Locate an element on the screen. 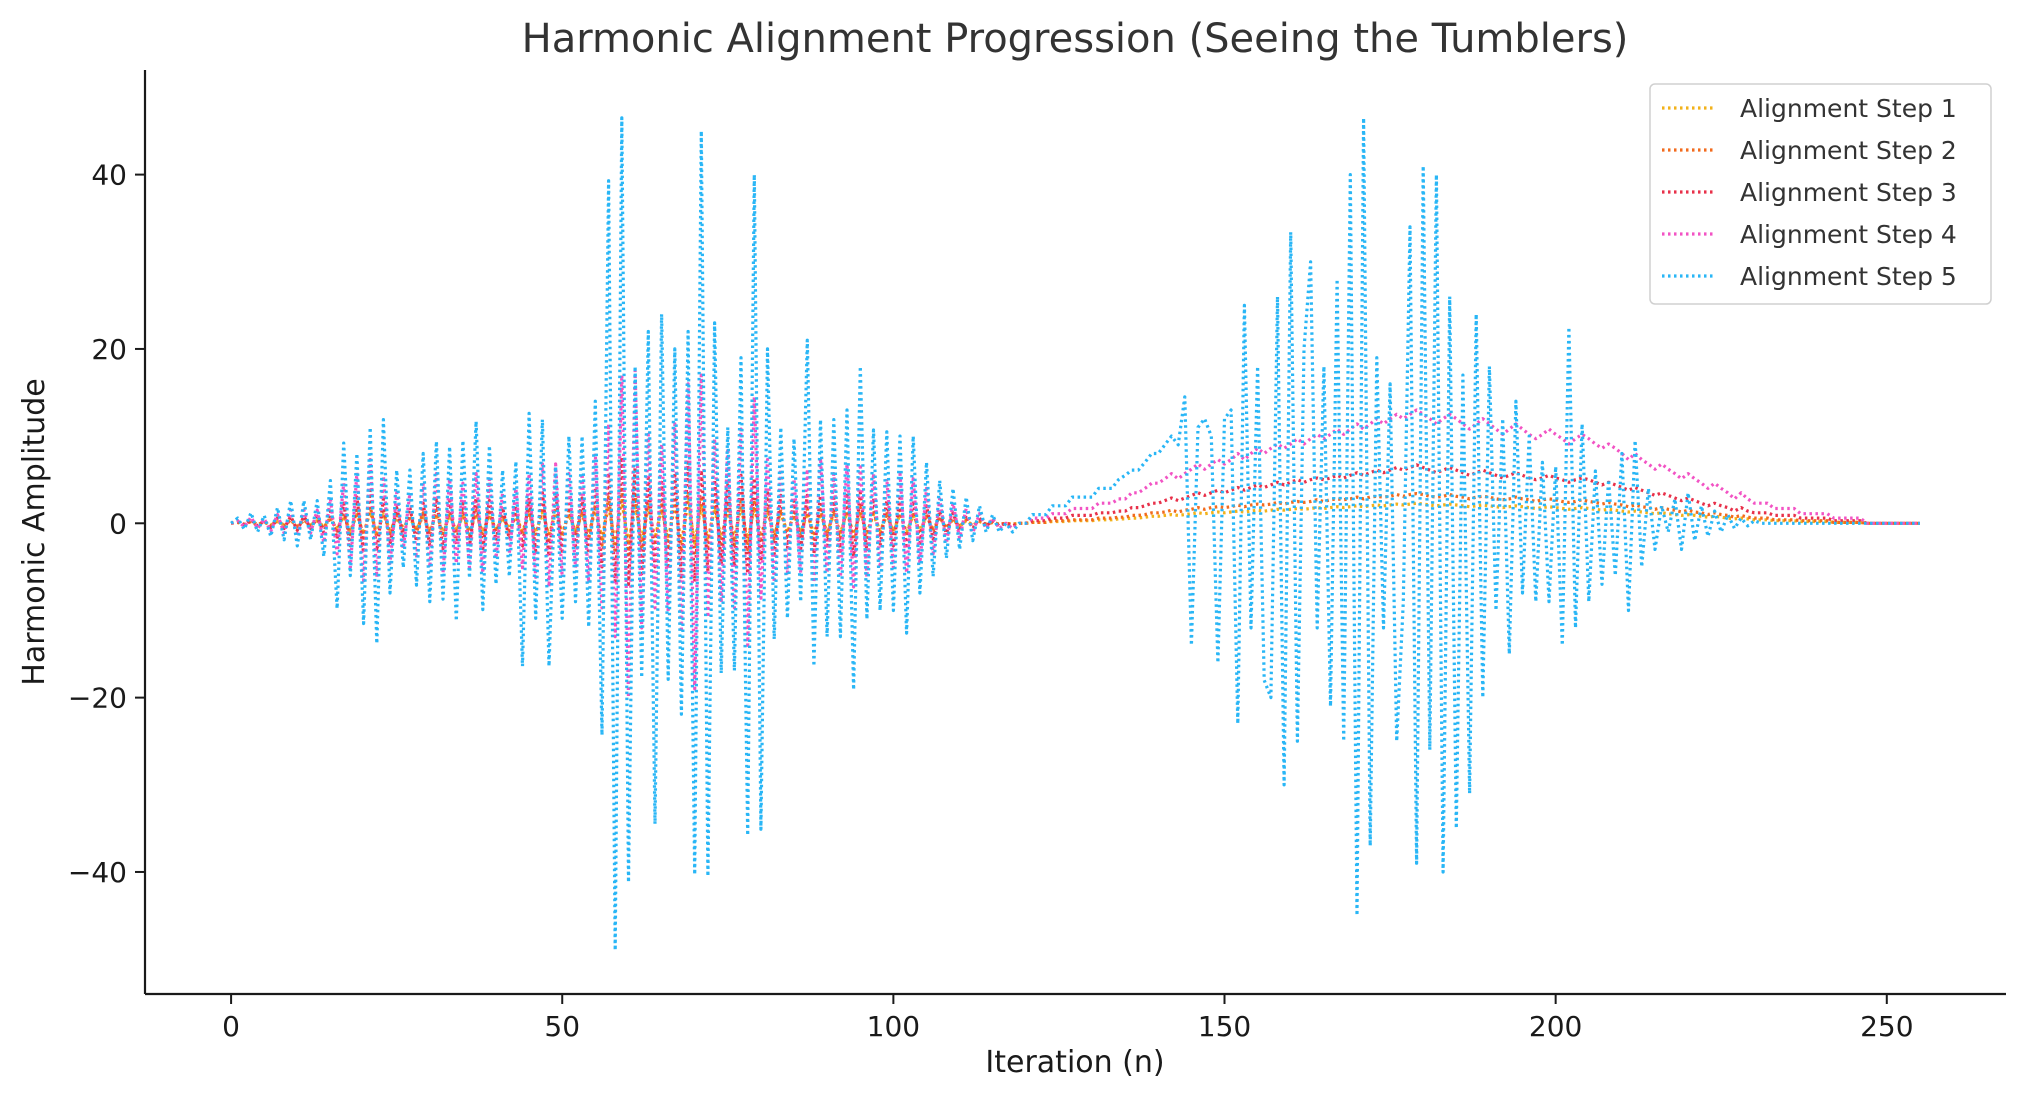 This screenshot has width=2024, height=1105. x-tick-label: 150 is located at coordinates (1224, 1026).